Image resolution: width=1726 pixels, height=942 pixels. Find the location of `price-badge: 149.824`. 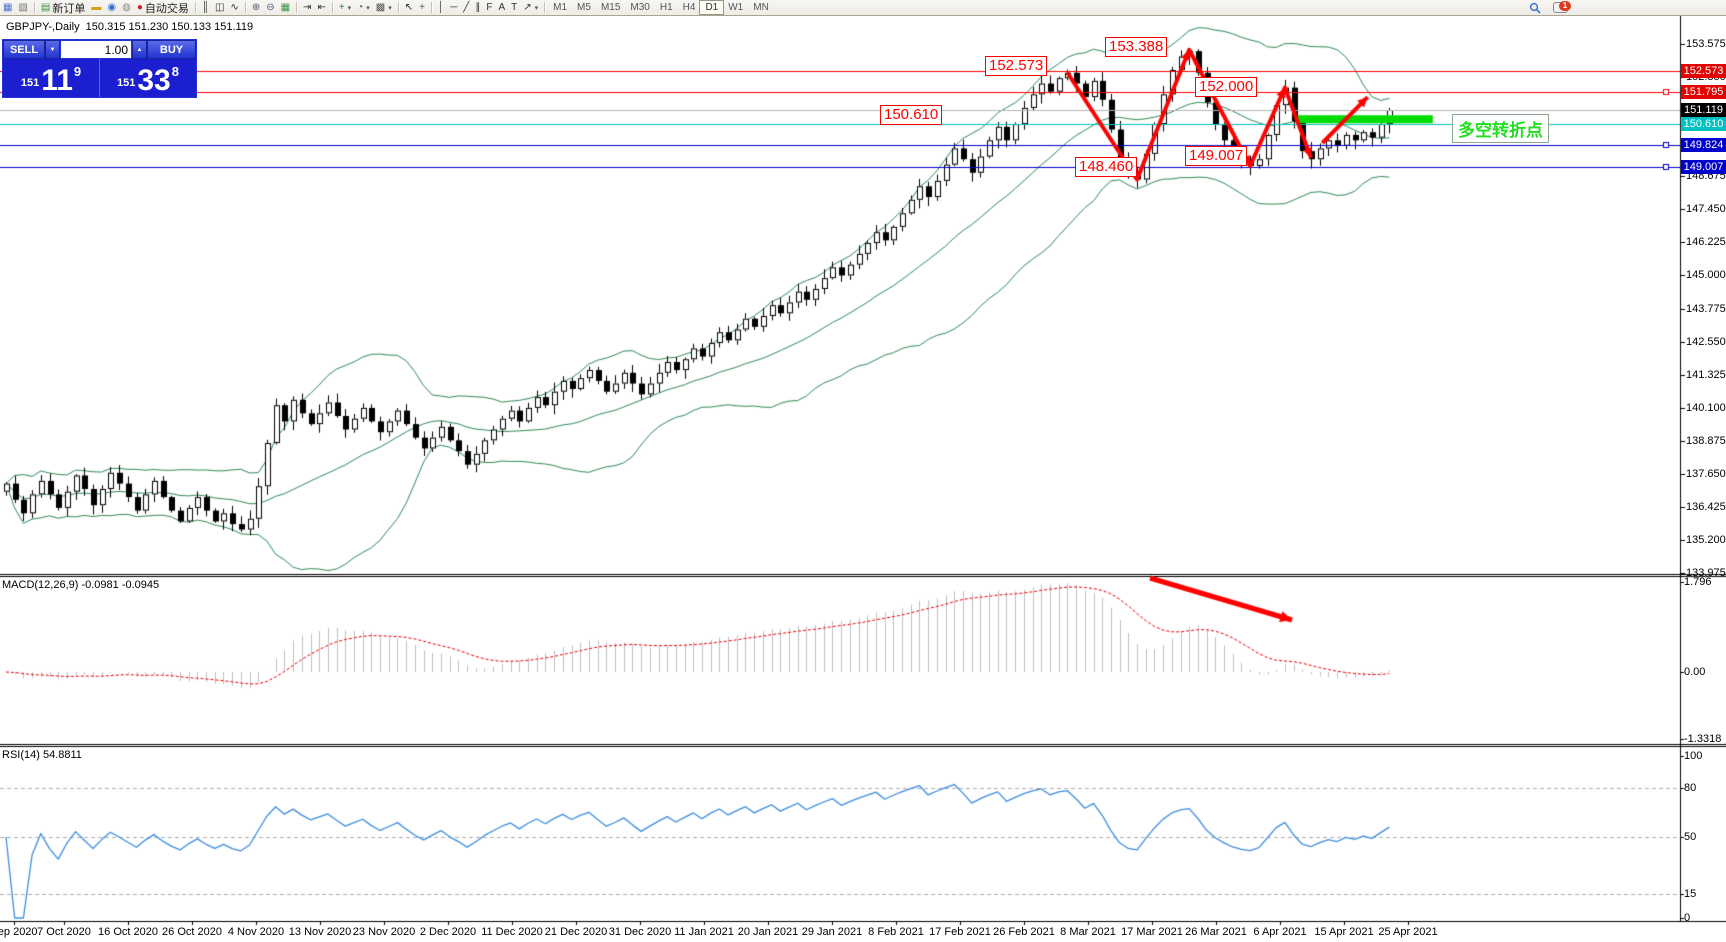

price-badge: 149.824 is located at coordinates (1703, 145).